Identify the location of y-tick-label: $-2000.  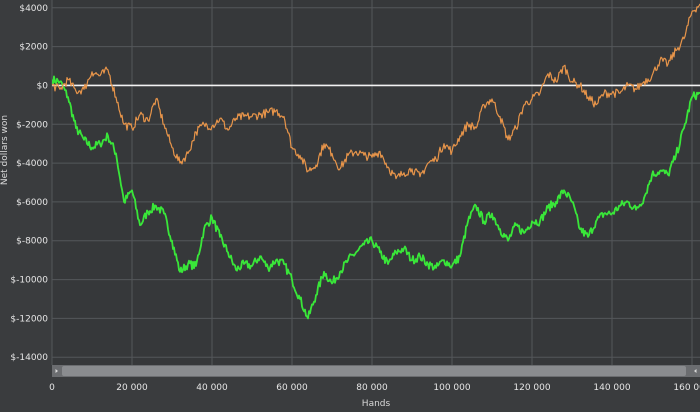
(32, 125).